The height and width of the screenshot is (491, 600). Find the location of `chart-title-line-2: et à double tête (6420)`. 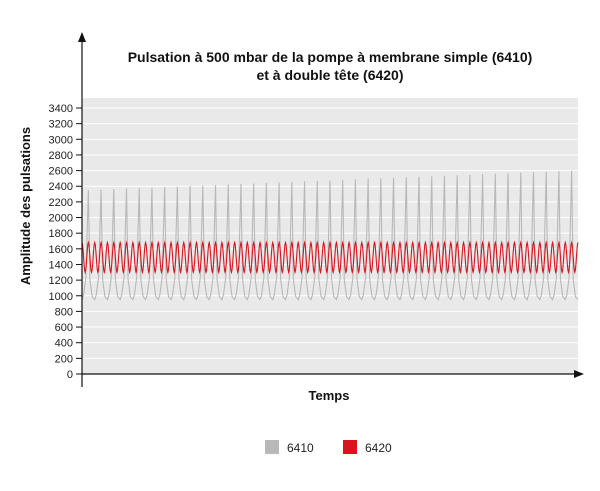

chart-title-line-2: et à double tête (6420) is located at coordinates (329, 75).